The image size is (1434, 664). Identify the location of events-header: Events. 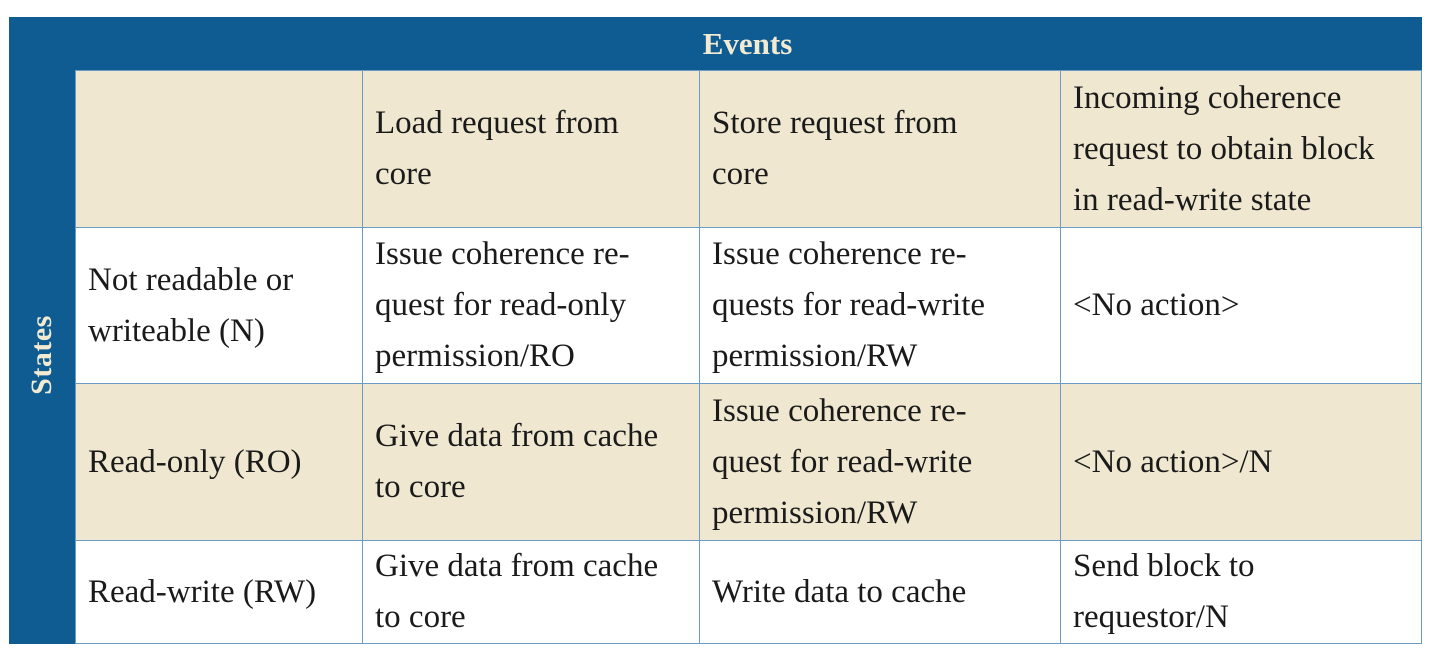
(747, 43).